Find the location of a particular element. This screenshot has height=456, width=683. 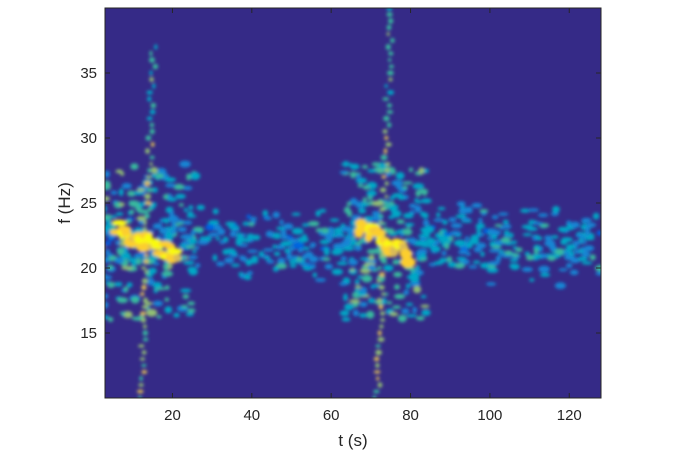

x-tick-label: 80 is located at coordinates (410, 415).